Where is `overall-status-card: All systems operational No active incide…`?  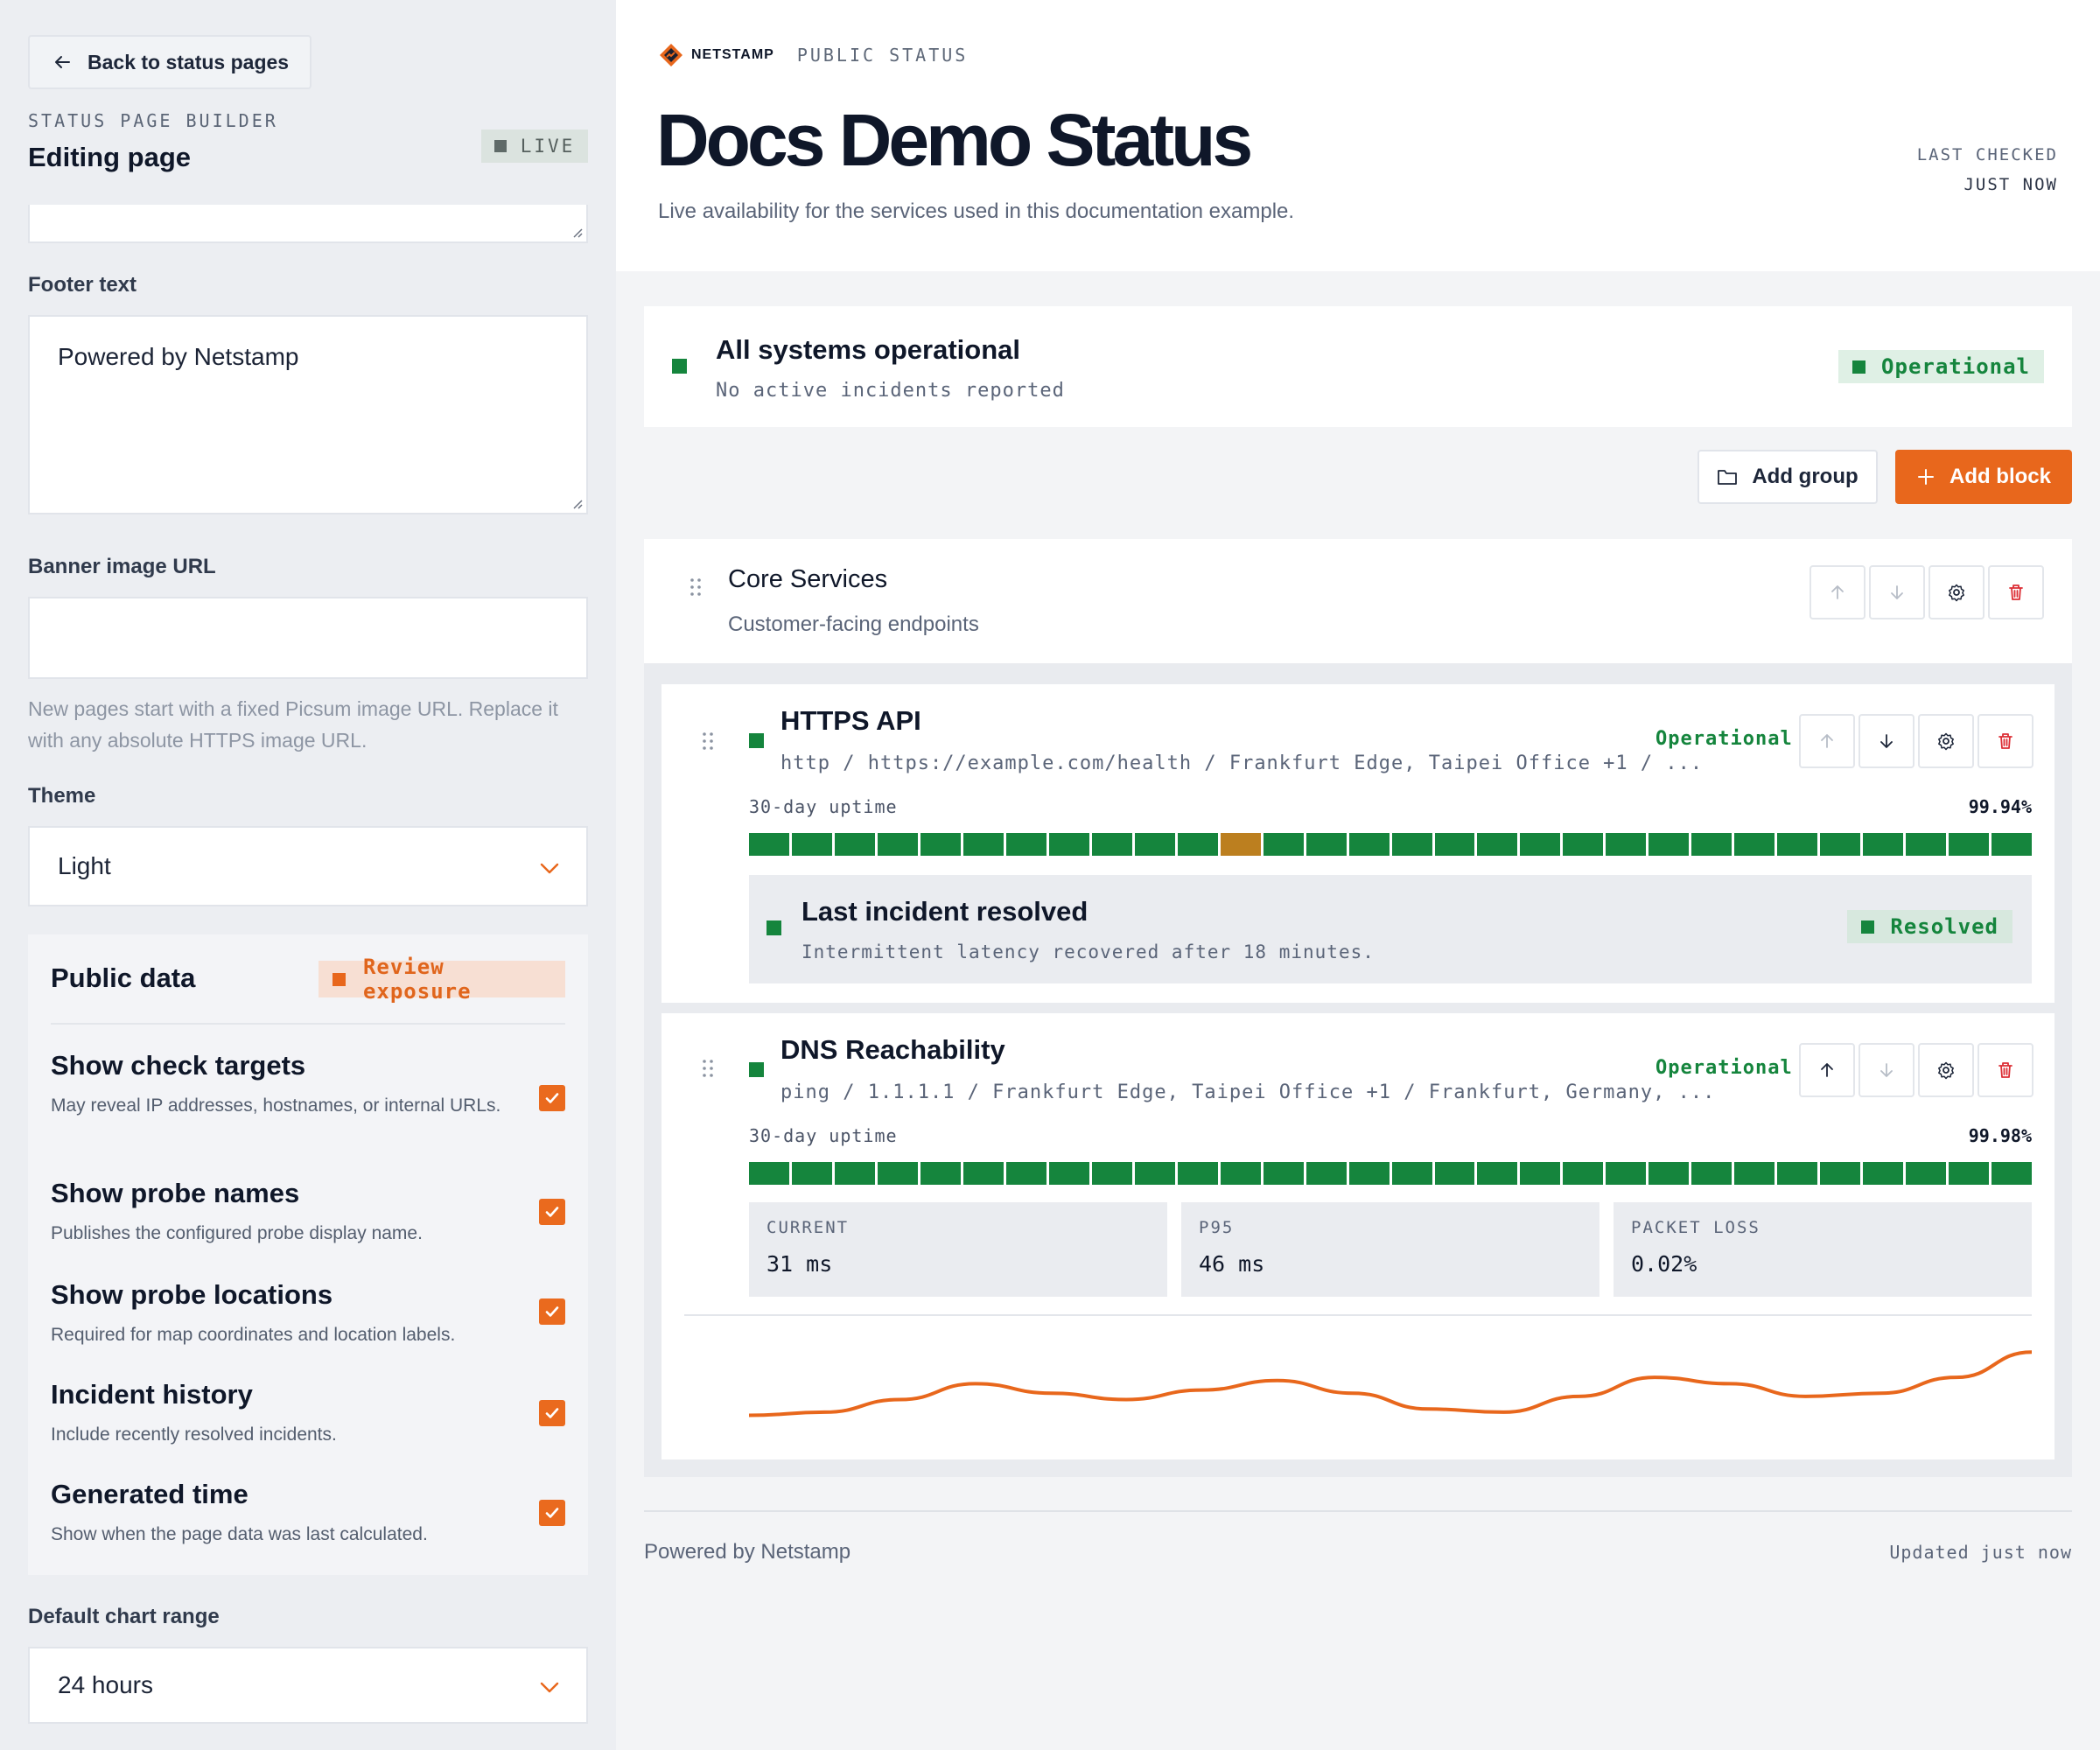
overall-status-card: All systems operational No active incide… is located at coordinates (1358, 366).